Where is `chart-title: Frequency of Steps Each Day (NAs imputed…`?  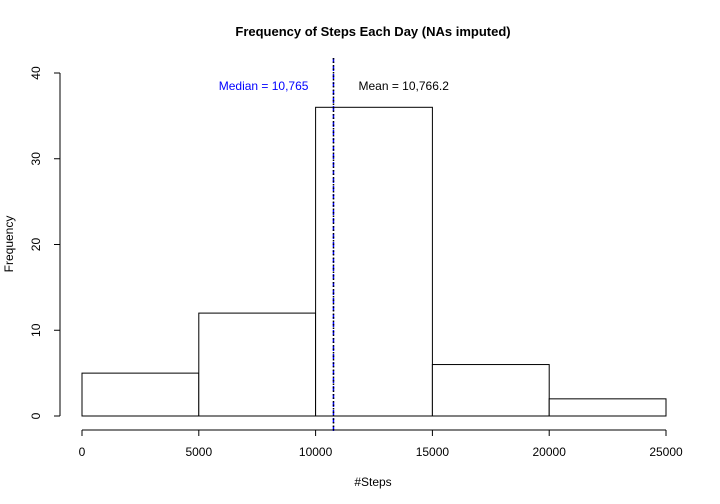
chart-title: Frequency of Steps Each Day (NAs imputed… is located at coordinates (372, 31).